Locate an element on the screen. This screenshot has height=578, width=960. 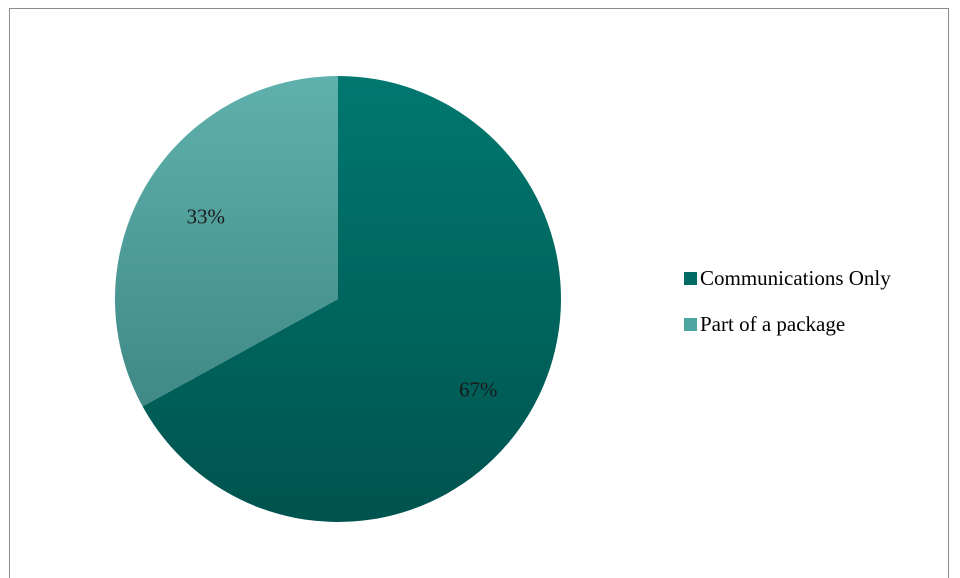
legend-label-part-of-a-package: Part of a package is located at coordinates (773, 323).